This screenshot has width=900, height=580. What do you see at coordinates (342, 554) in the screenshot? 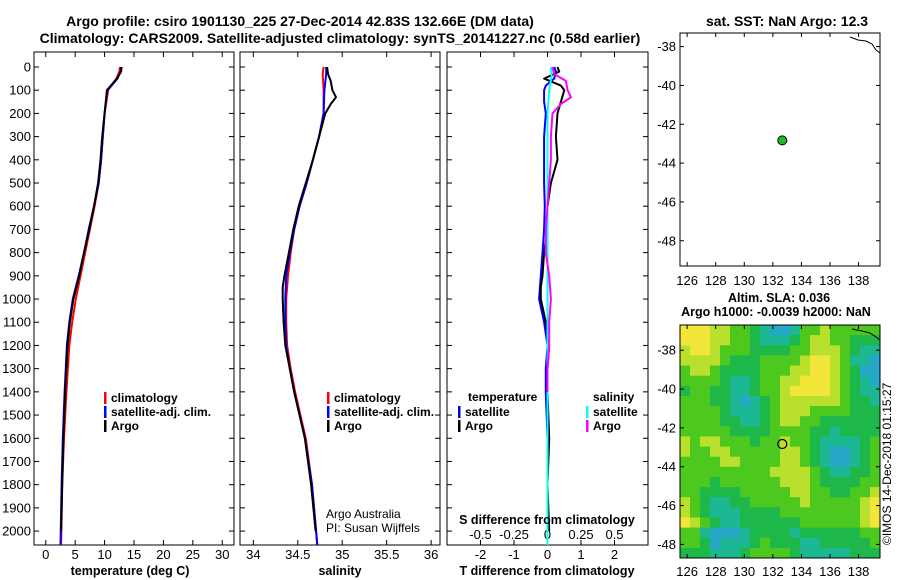
I see `salinity-xtick-label: 35` at bounding box center [342, 554].